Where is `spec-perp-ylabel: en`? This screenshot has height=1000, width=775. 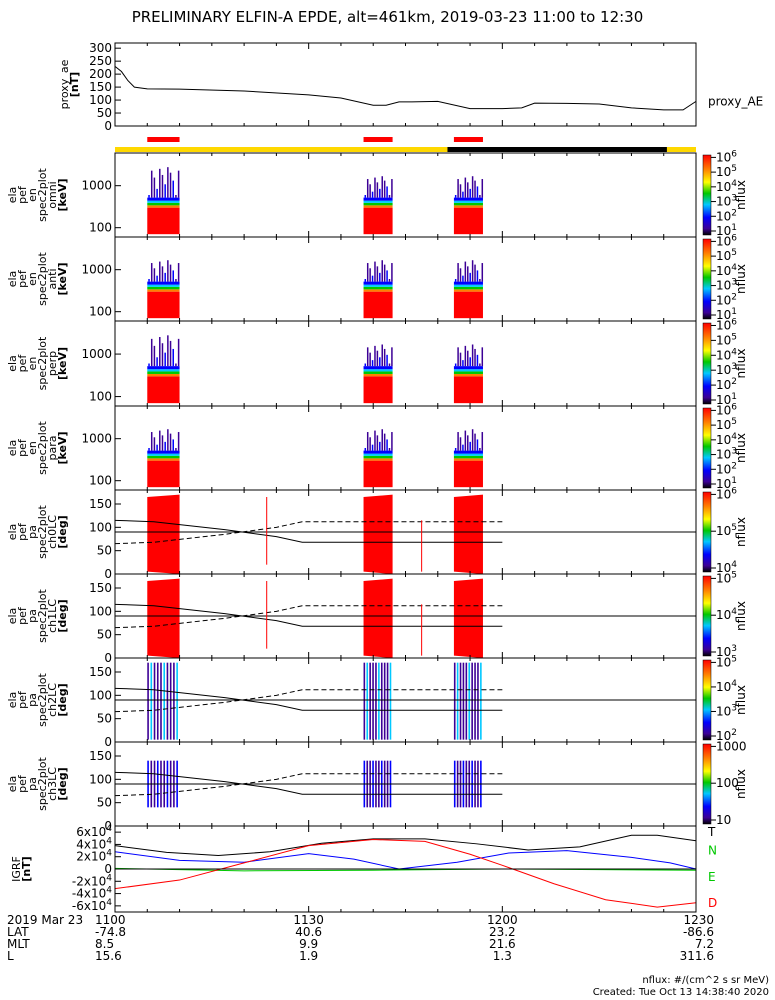 spec-perp-ylabel: en is located at coordinates (32, 364).